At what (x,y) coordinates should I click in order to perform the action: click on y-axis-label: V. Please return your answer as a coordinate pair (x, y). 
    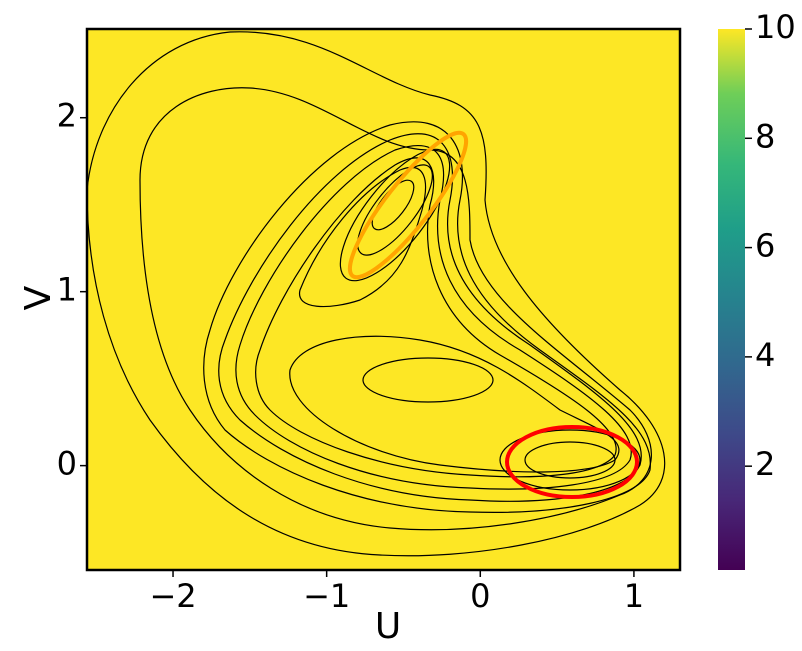
    Looking at the image, I should click on (38, 297).